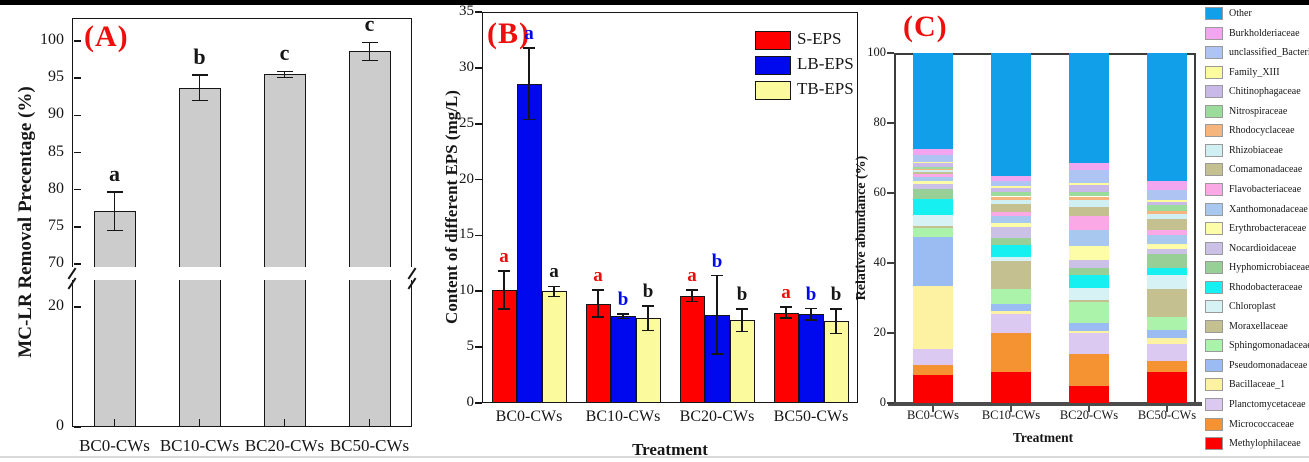 The height and width of the screenshot is (462, 1309). Describe the element at coordinates (811, 416) in the screenshot. I see `panel-b-x-tick-label: BC50-CWs` at that location.